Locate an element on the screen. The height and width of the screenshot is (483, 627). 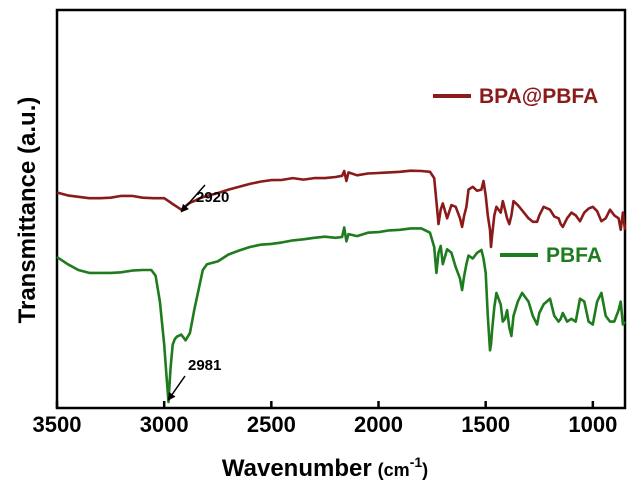
annotation-label-2981: 2981 is located at coordinates (204, 365).